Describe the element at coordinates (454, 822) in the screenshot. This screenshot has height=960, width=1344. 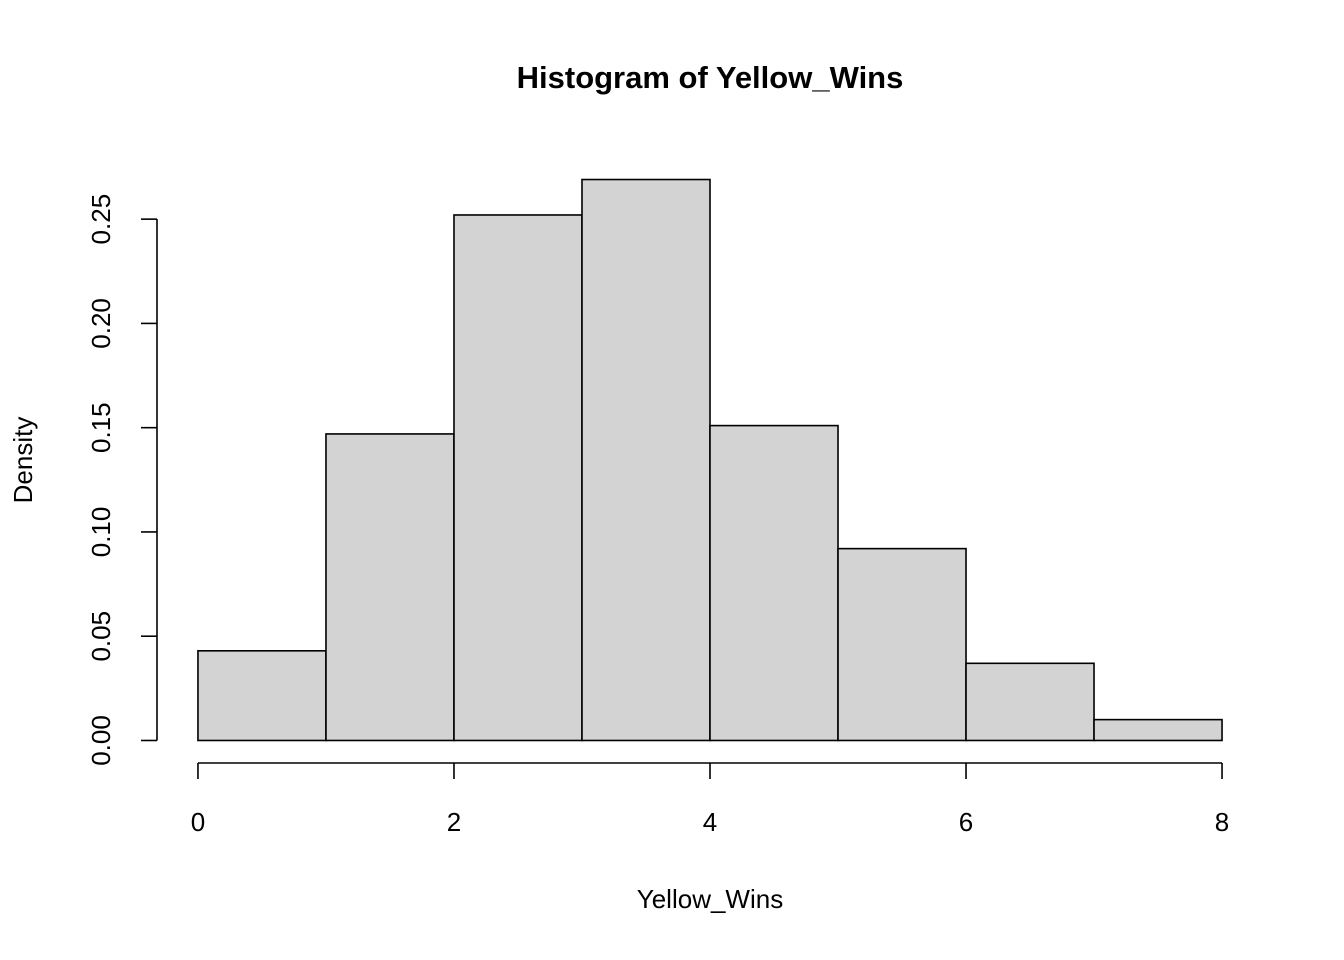
I see `x-tick-label: 2` at that location.